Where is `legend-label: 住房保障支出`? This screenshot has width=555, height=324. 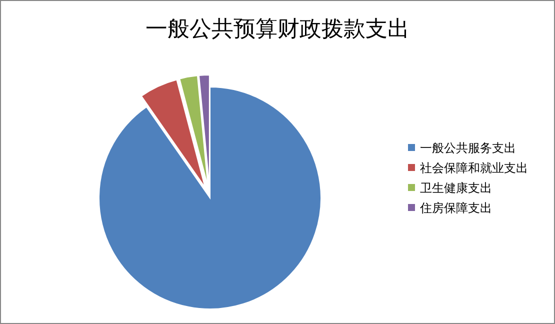 legend-label: 住房保障支出 is located at coordinates (455, 208).